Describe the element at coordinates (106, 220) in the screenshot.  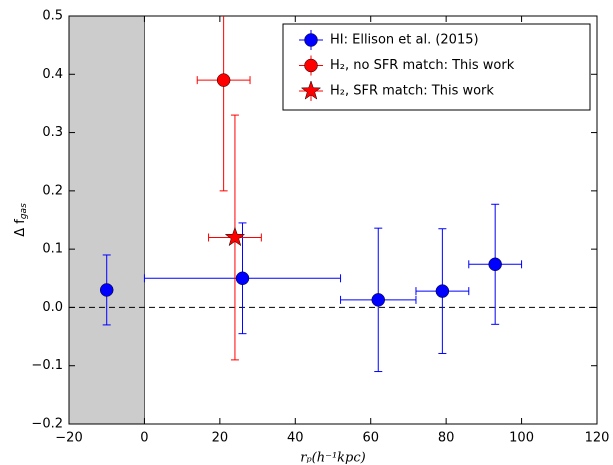
I see `shaded-region` at that location.